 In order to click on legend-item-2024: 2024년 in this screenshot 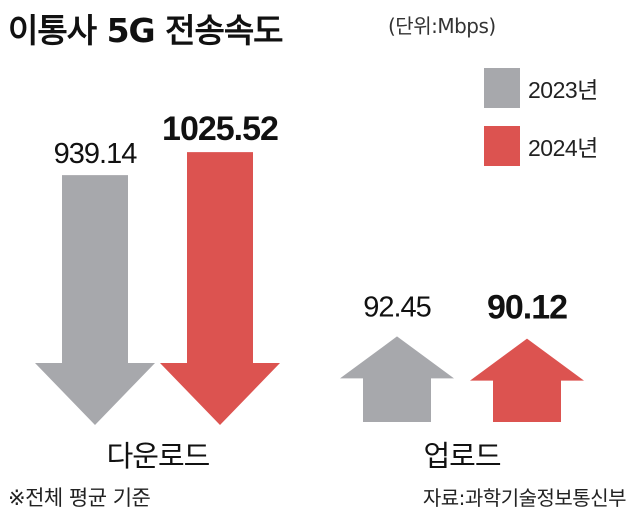, I will do `click(541, 146)`.